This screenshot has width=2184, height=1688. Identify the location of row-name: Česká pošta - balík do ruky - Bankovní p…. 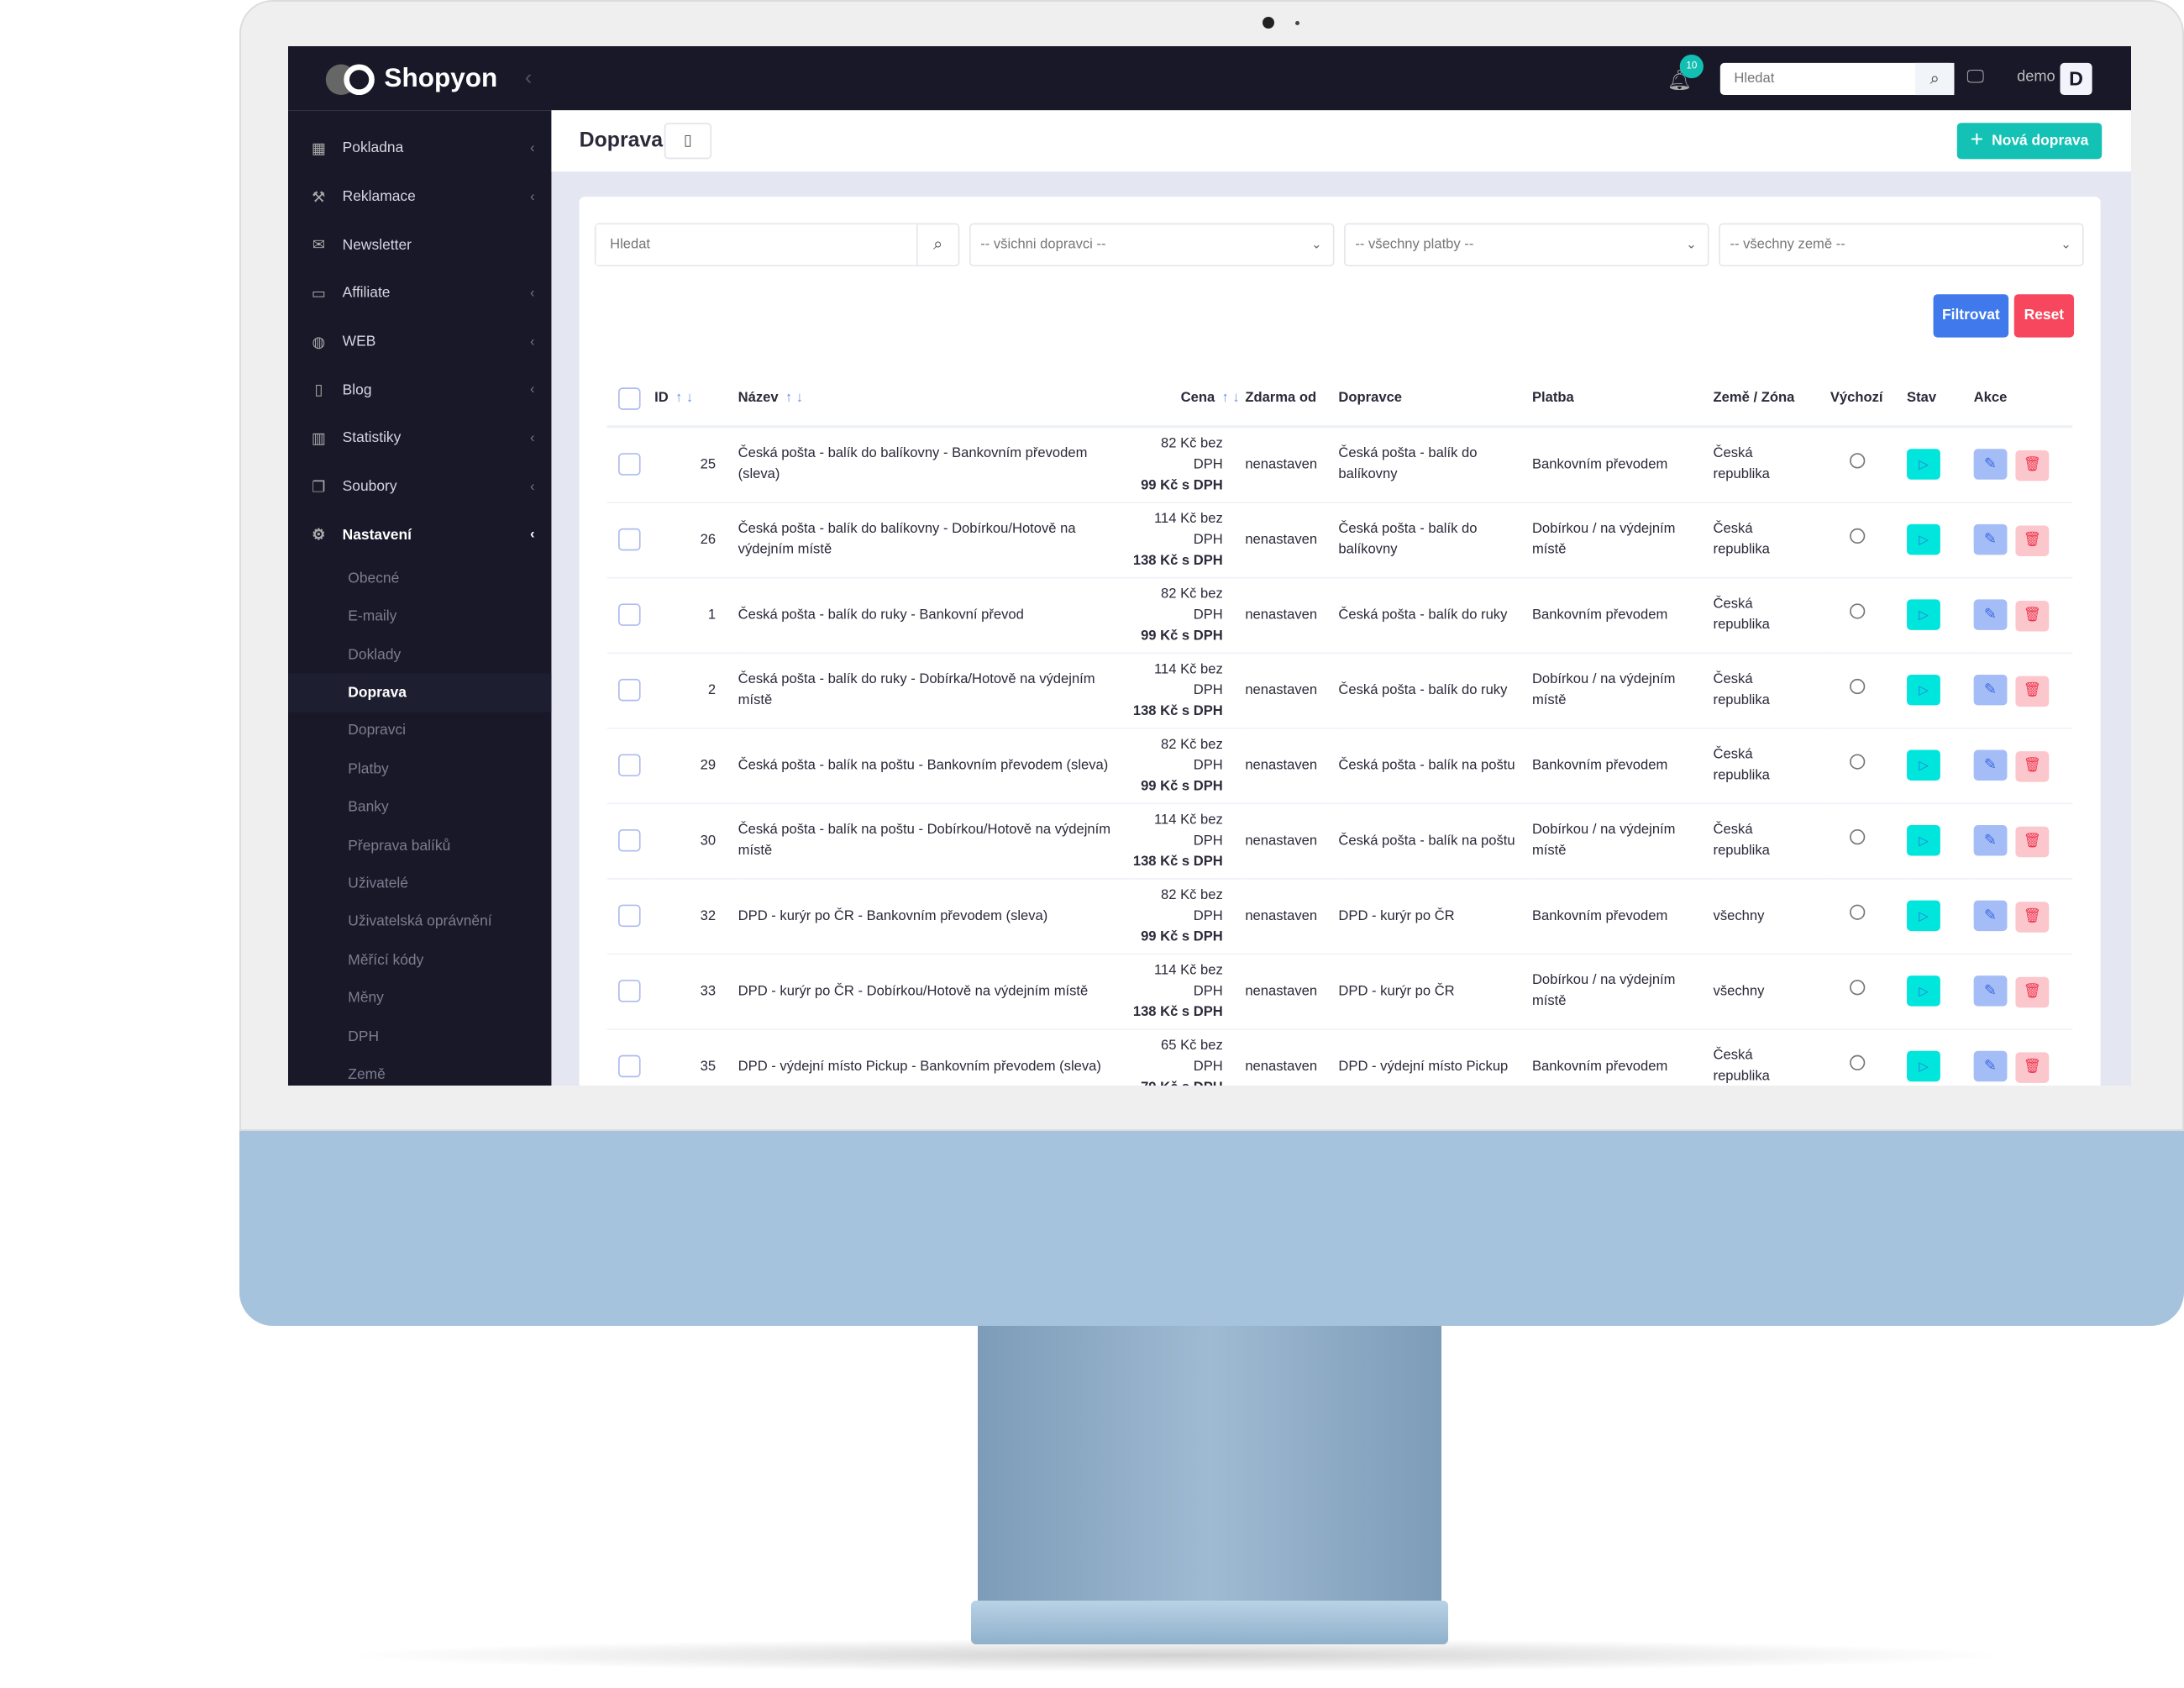
(881, 615).